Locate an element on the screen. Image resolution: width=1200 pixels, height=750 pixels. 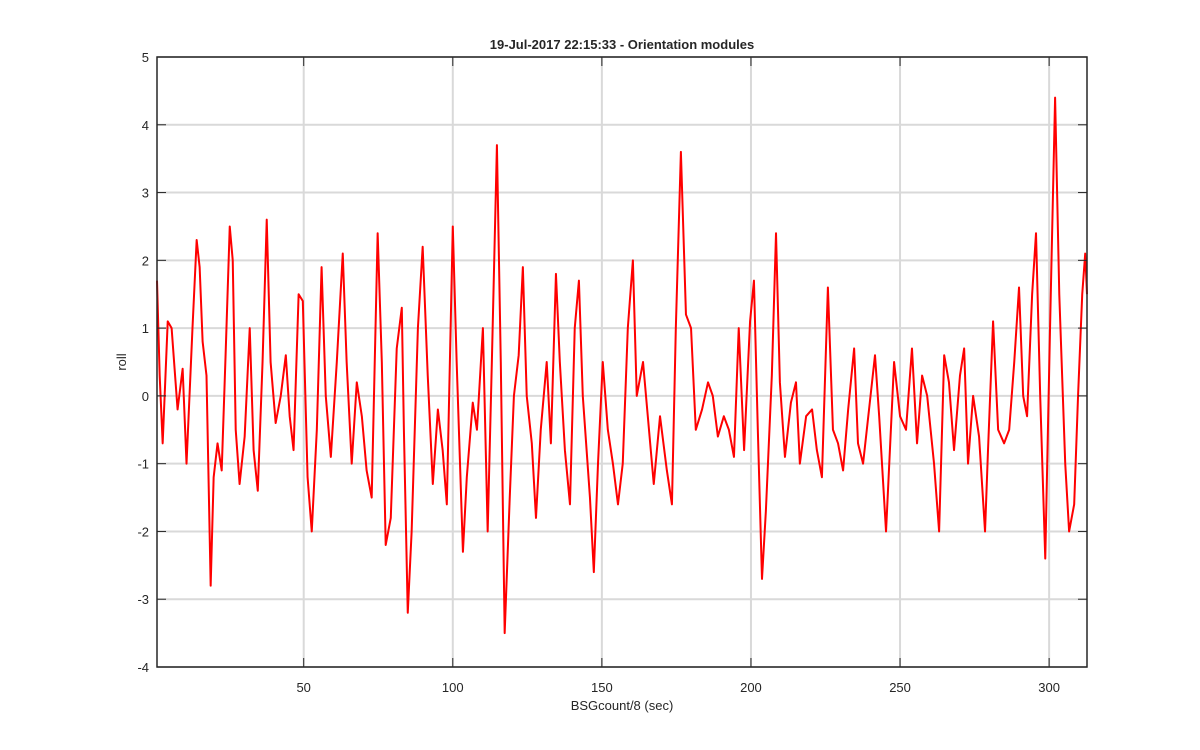
y-tick-label: 0 is located at coordinates (145, 396).